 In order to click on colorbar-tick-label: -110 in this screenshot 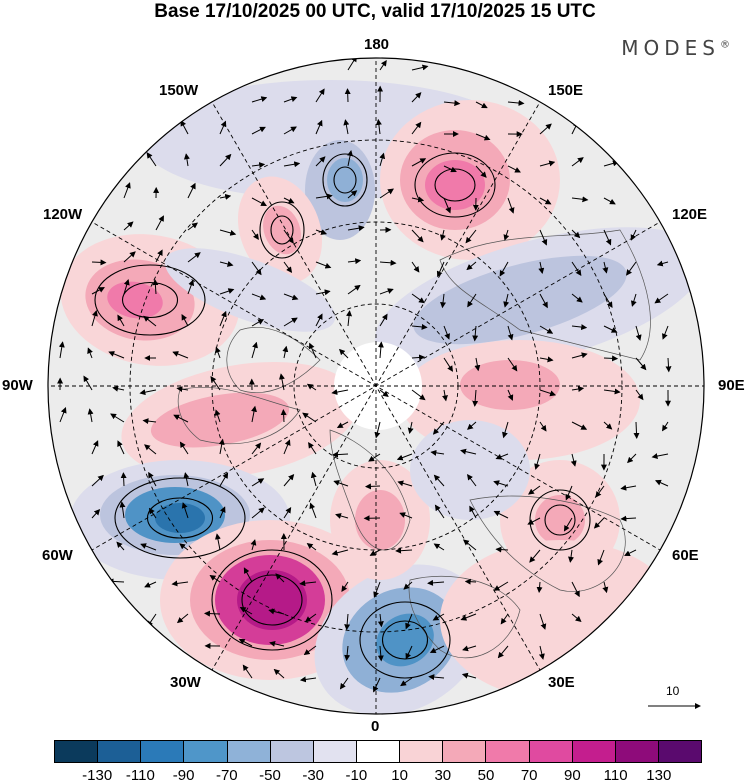, I will do `click(140, 775)`.